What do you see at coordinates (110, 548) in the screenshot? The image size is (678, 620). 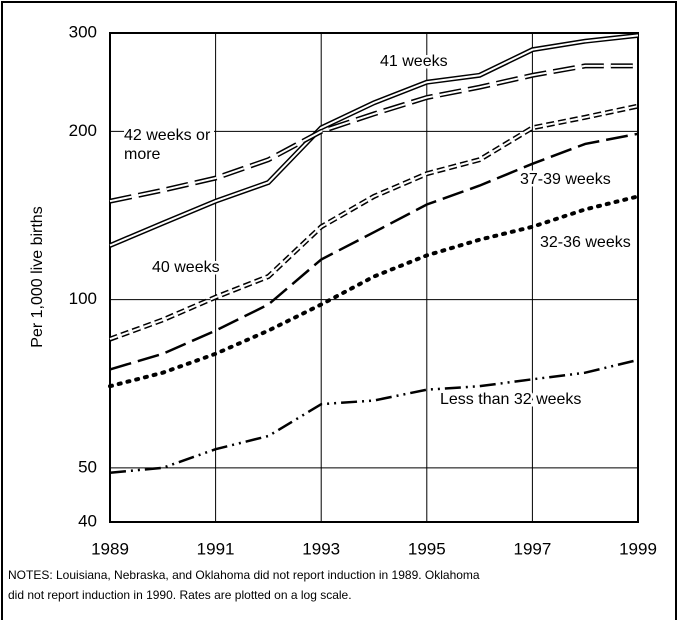 I see `x-tick-label: 1989` at bounding box center [110, 548].